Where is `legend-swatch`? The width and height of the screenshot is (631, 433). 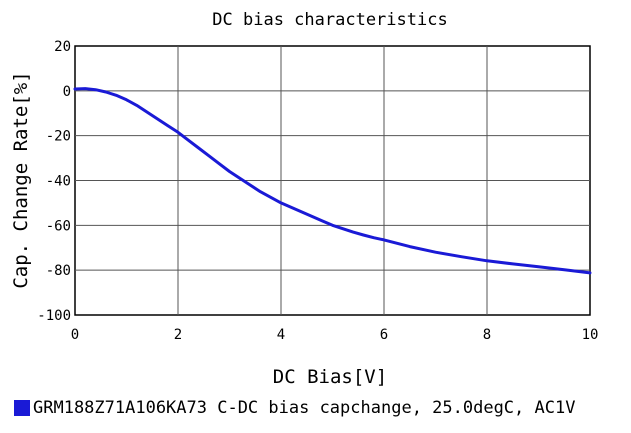 legend-swatch is located at coordinates (22, 408).